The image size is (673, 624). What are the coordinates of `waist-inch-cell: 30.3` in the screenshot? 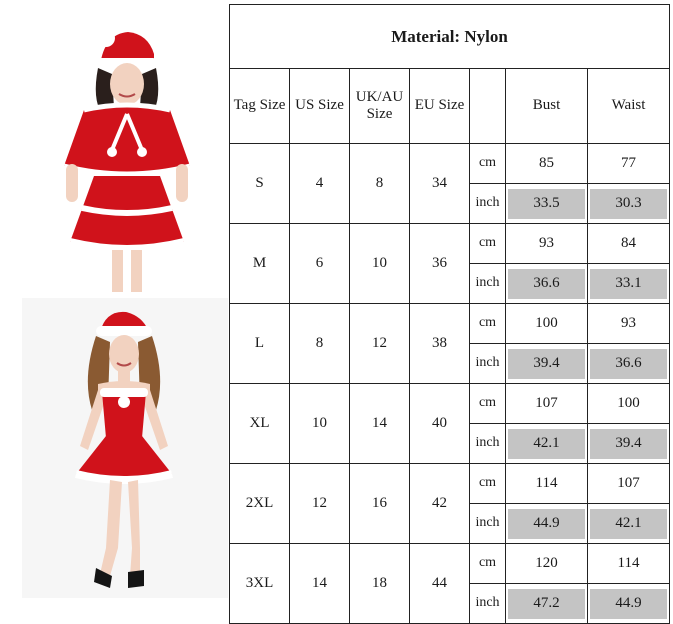 It's located at (628, 203).